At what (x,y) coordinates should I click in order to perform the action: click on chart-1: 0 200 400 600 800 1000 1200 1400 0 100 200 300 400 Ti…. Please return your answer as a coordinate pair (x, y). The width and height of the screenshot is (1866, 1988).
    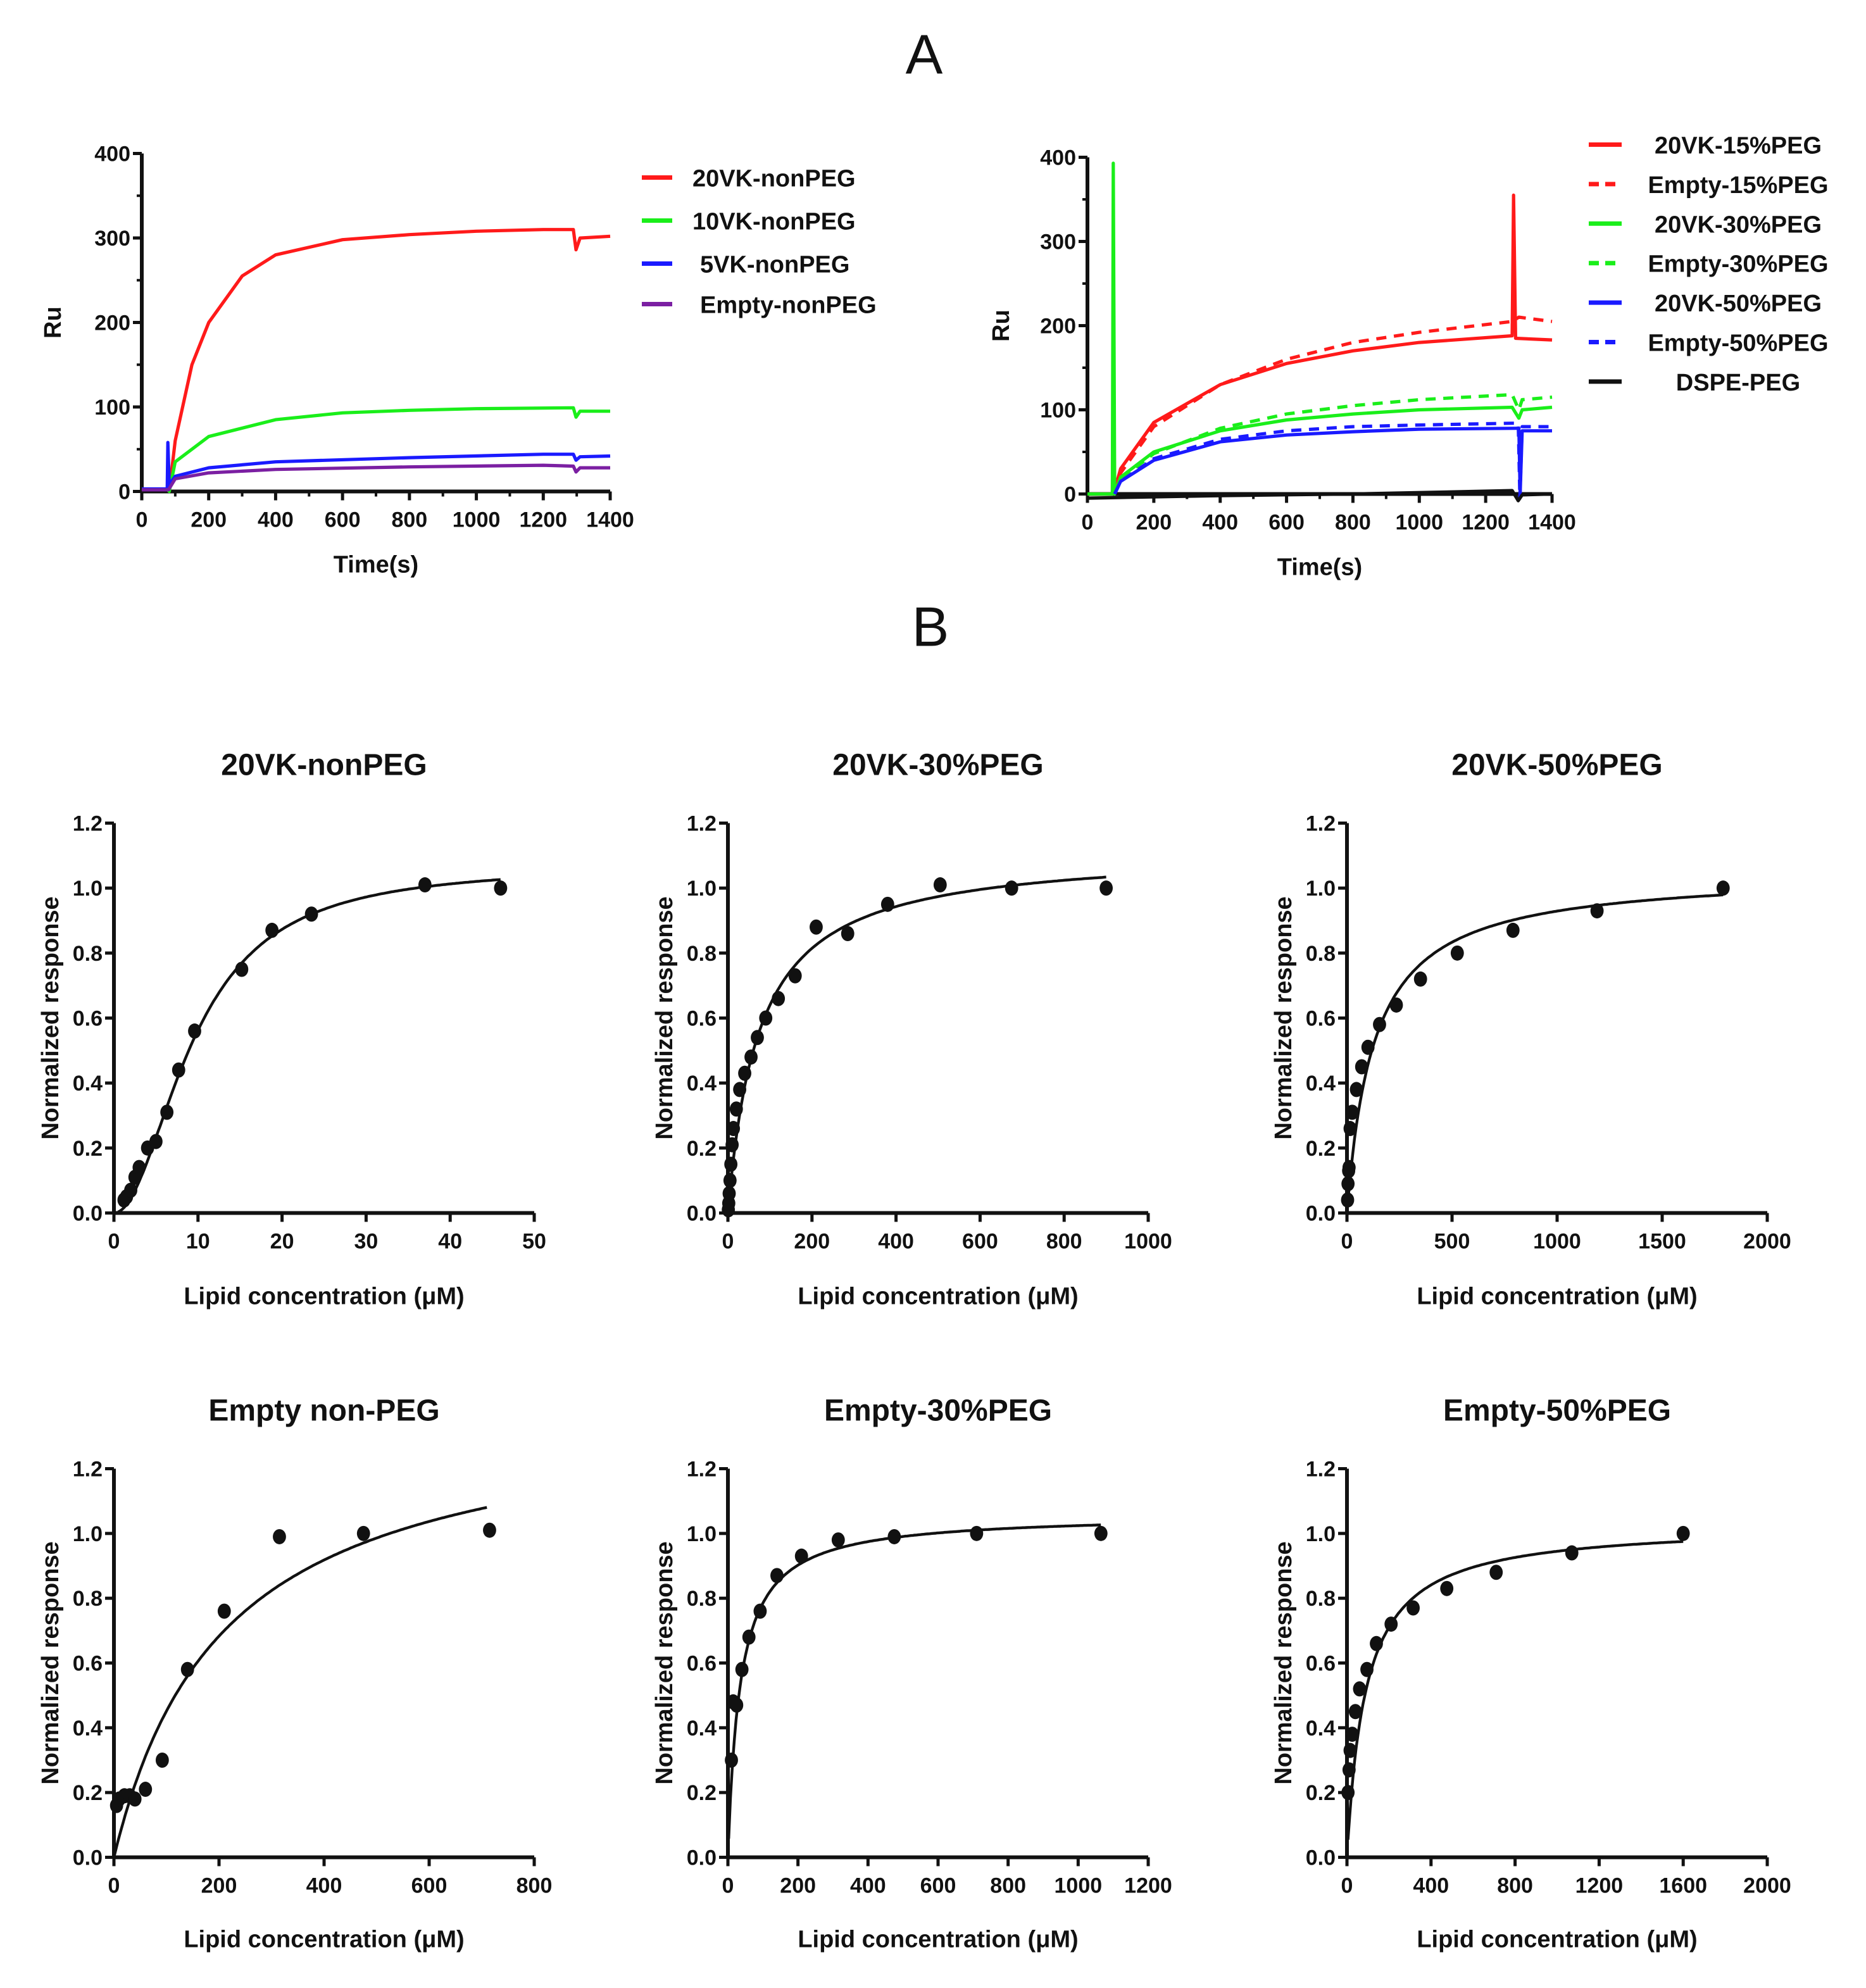
    Looking at the image, I should click on (1408, 357).